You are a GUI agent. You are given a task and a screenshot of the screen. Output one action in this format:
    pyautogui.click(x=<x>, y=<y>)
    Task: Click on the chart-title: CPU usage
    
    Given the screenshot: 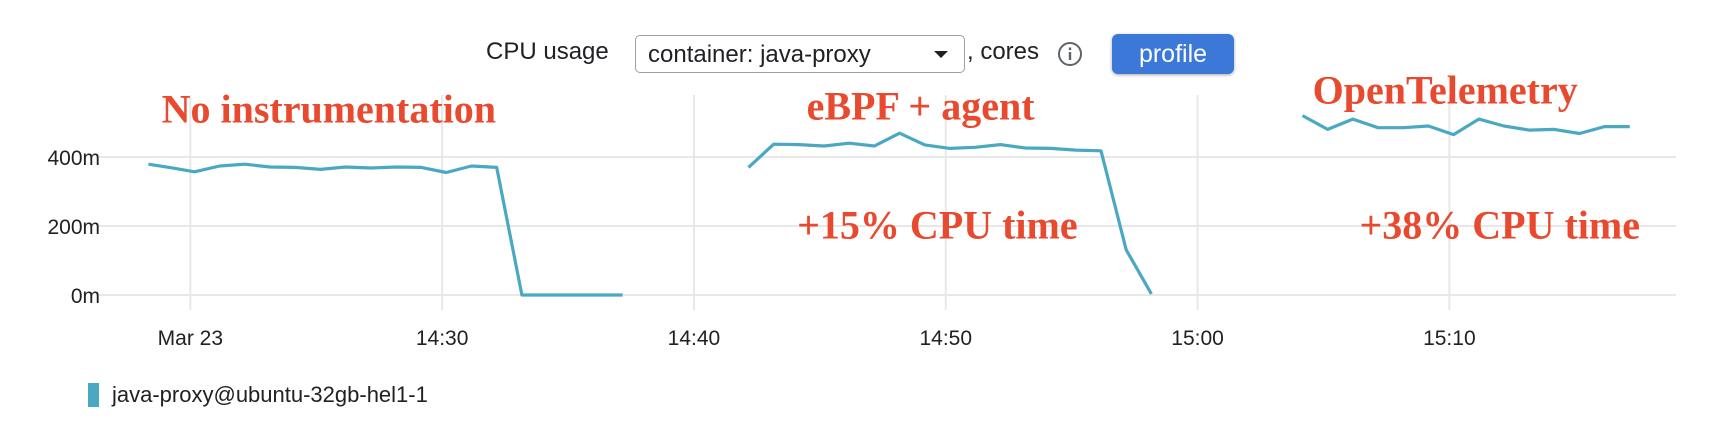 What is the action you would take?
    pyautogui.click(x=547, y=51)
    